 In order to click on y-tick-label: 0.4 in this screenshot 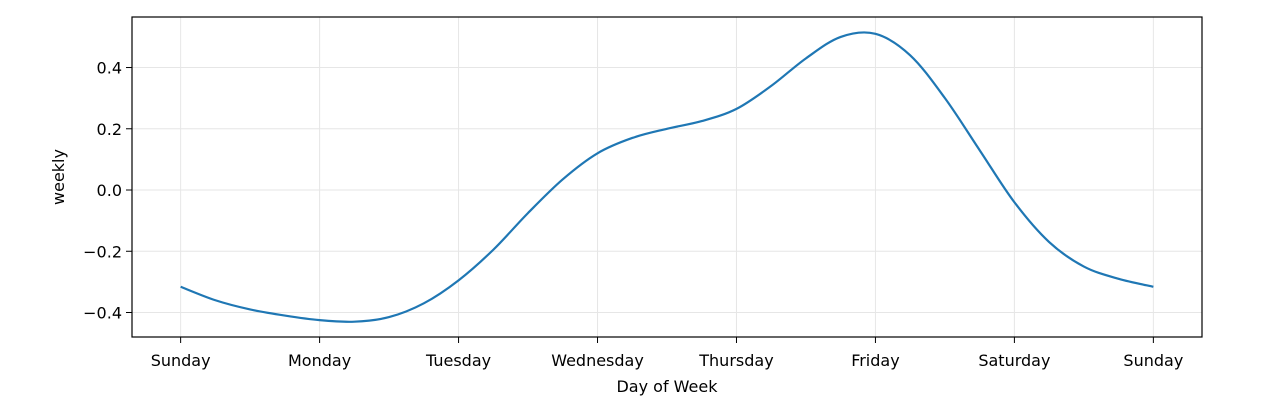, I will do `click(109, 68)`.